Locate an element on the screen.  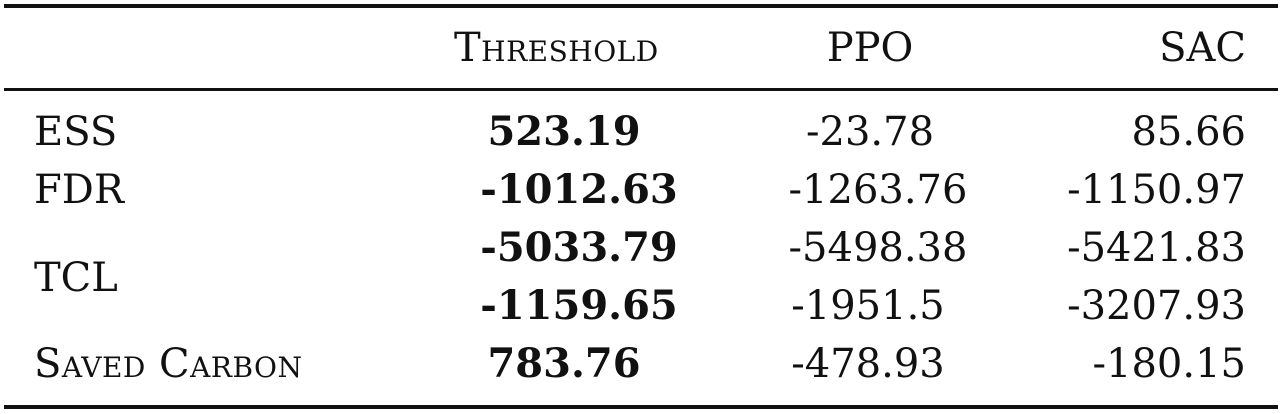
row-label-ess: ESS is located at coordinates (76, 132).